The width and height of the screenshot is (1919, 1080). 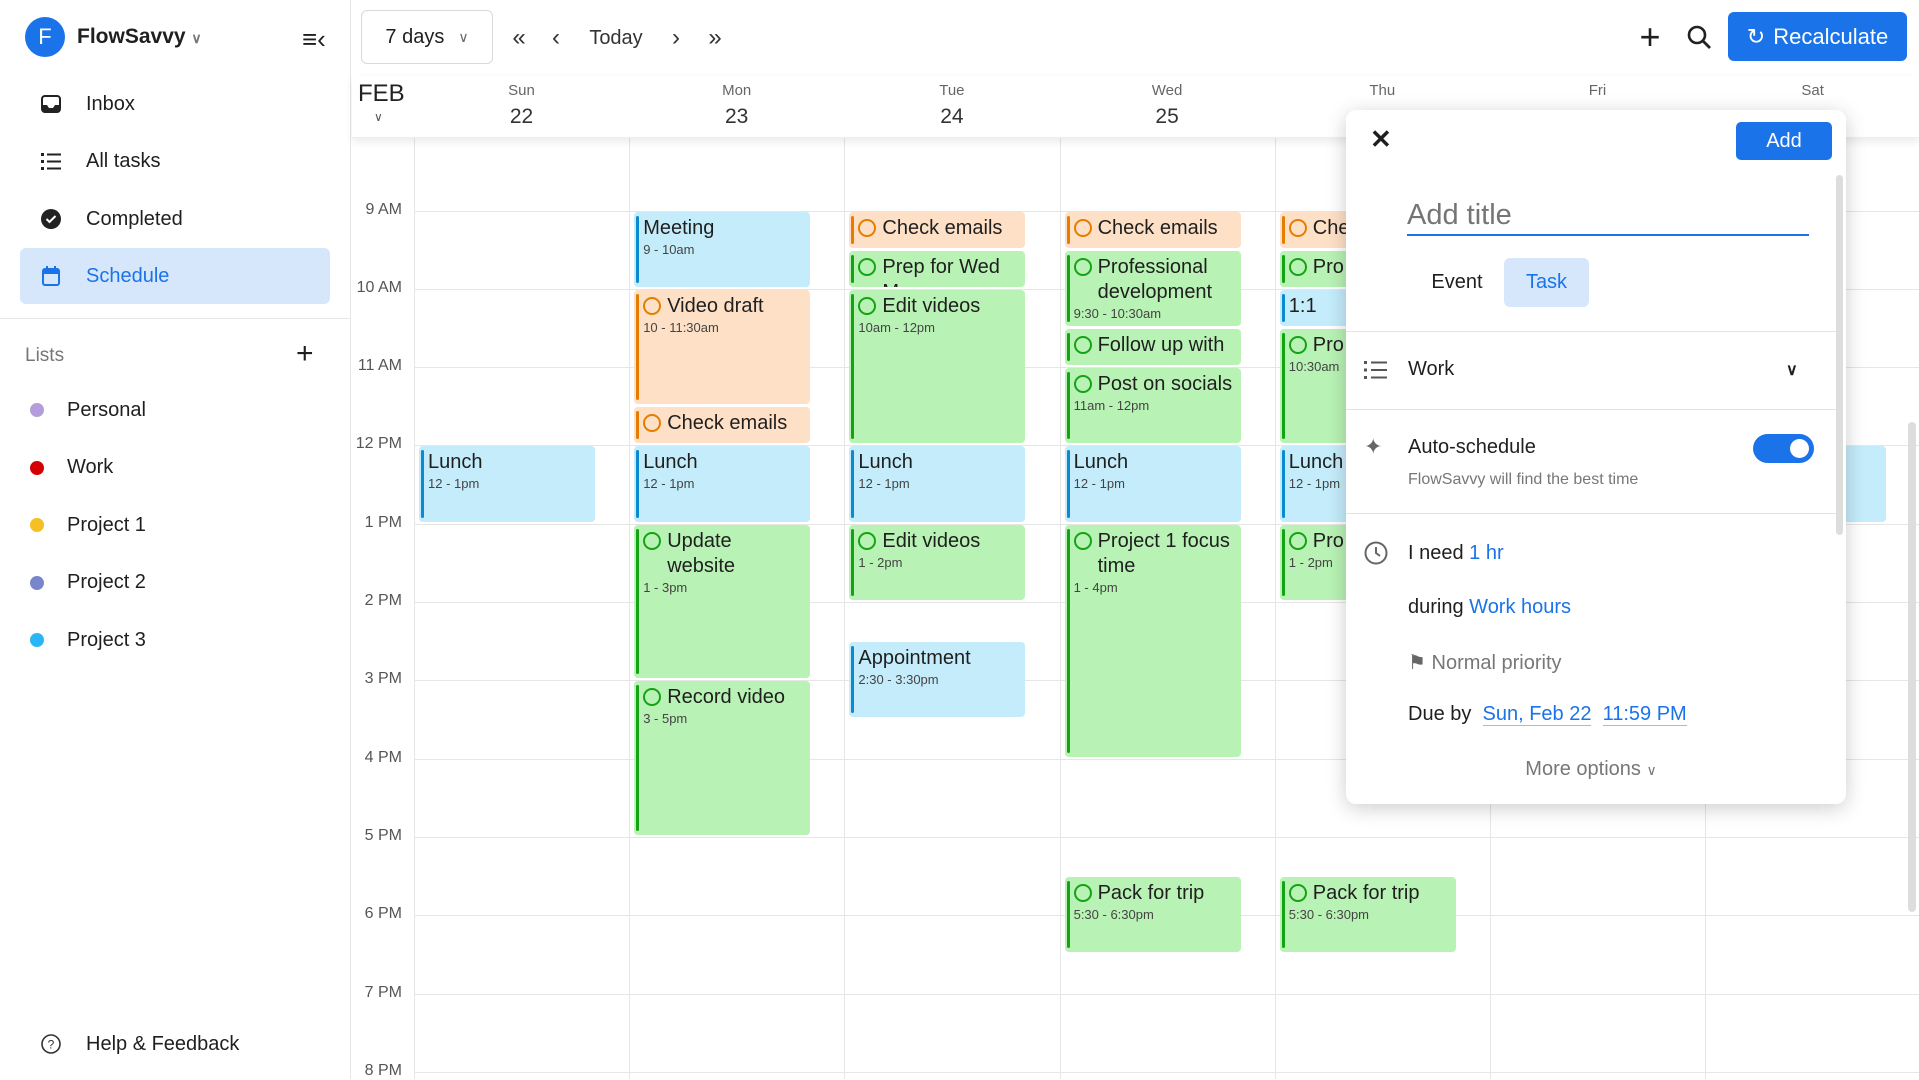 I want to click on task-block: Prep for Wed M, so click(x=937, y=268).